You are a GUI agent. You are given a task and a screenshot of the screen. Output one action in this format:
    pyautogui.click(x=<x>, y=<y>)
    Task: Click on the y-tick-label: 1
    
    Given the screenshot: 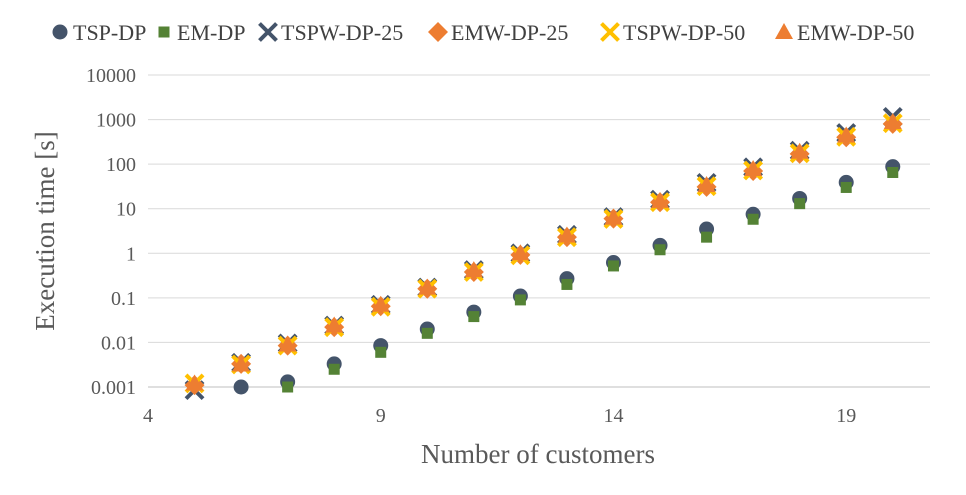 What is the action you would take?
    pyautogui.click(x=131, y=254)
    